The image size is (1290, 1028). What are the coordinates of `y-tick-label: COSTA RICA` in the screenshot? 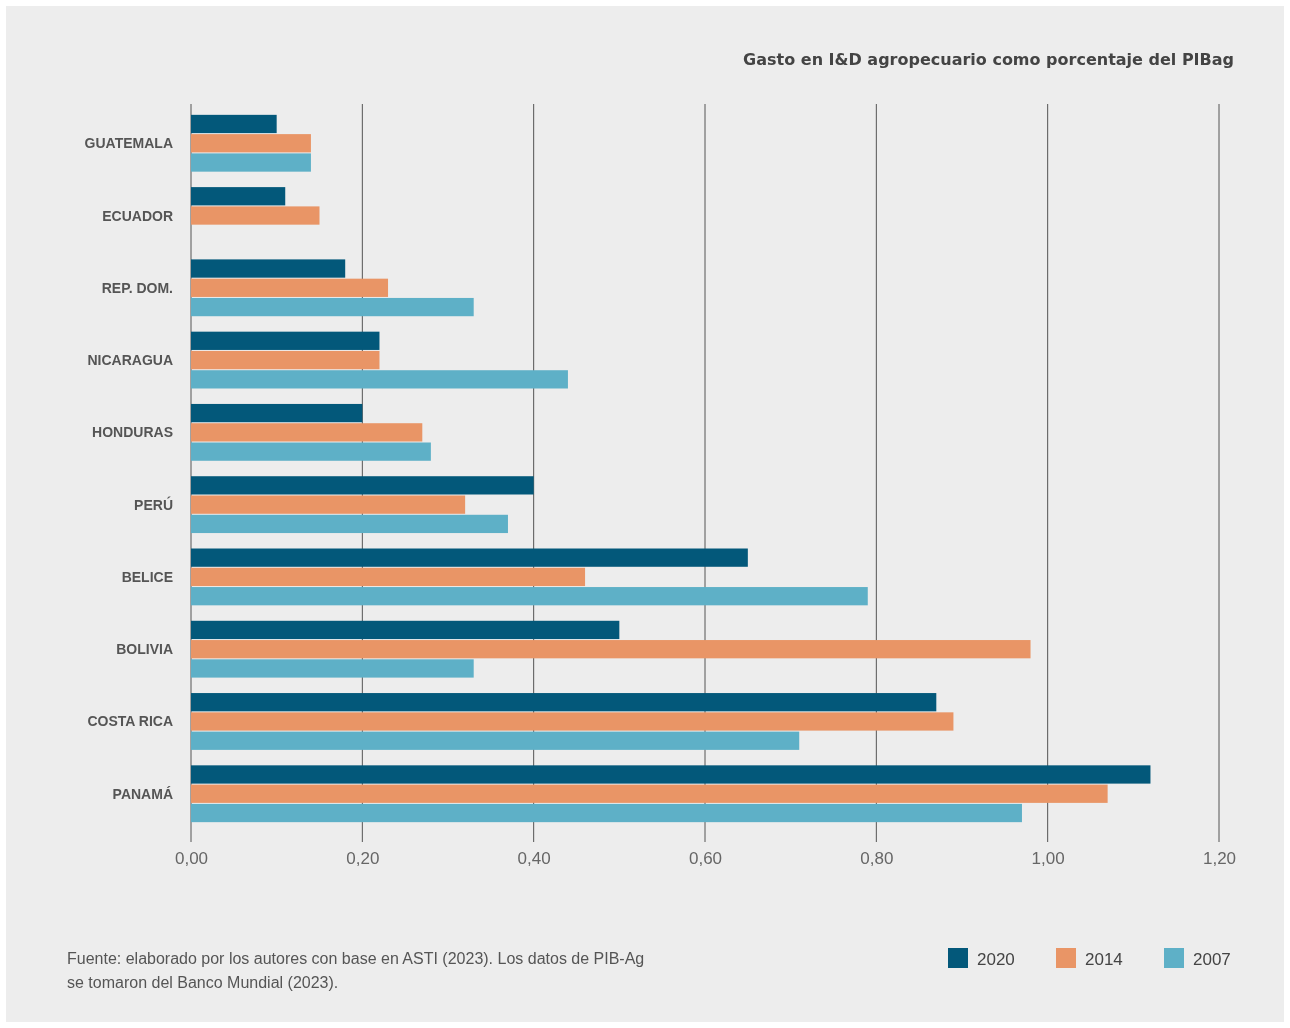 It's located at (130, 721).